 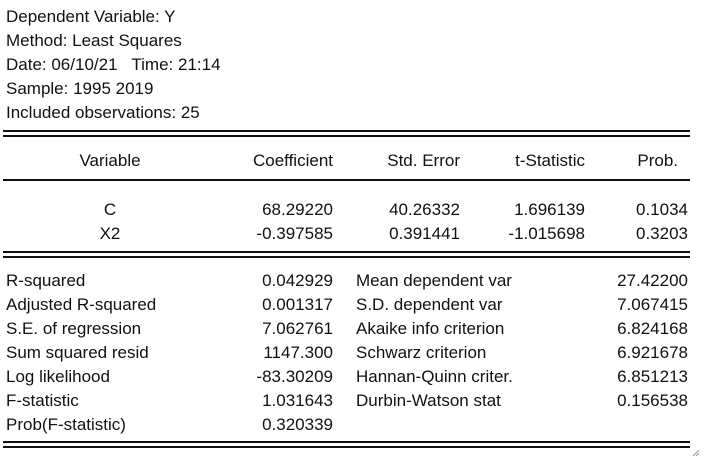 I want to click on middle-rule, so click(x=346, y=252).